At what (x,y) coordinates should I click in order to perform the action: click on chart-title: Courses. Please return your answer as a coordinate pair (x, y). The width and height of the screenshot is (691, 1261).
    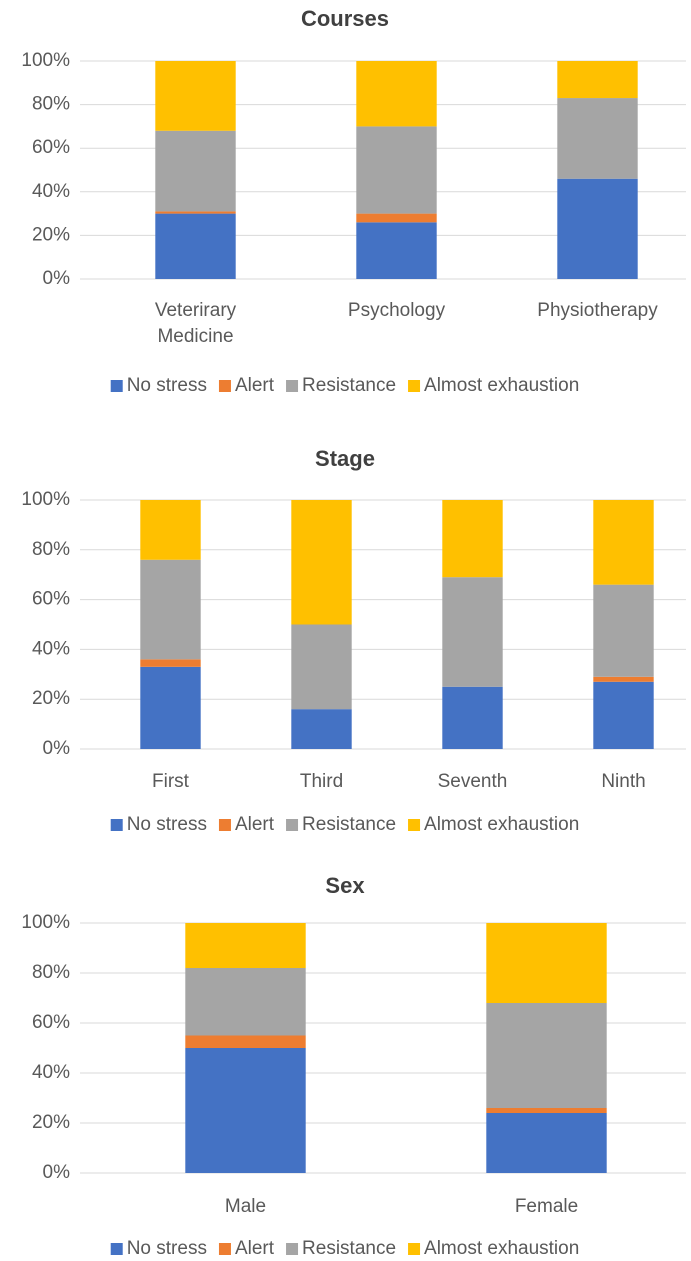
    Looking at the image, I should click on (345, 18).